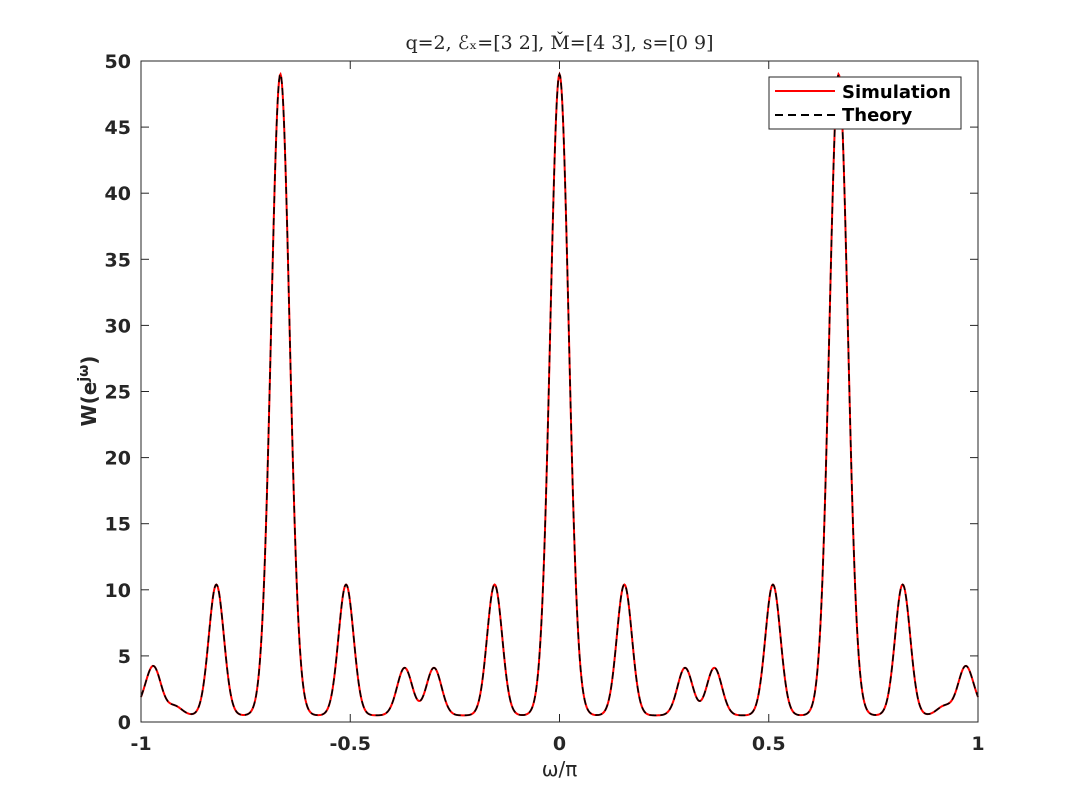 Image resolution: width=1082 pixels, height=811 pixels. Describe the element at coordinates (118, 260) in the screenshot. I see `y-tick-label: 35` at that location.